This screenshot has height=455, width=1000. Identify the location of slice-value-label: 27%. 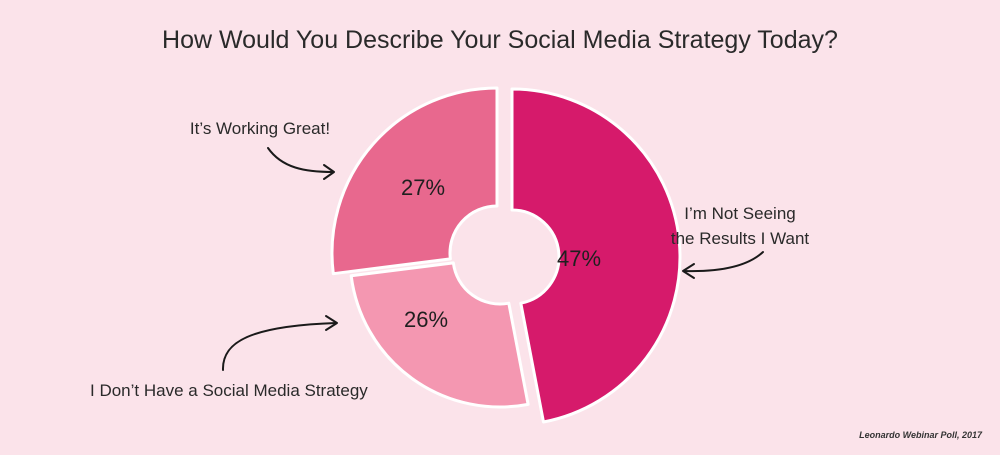
(423, 187).